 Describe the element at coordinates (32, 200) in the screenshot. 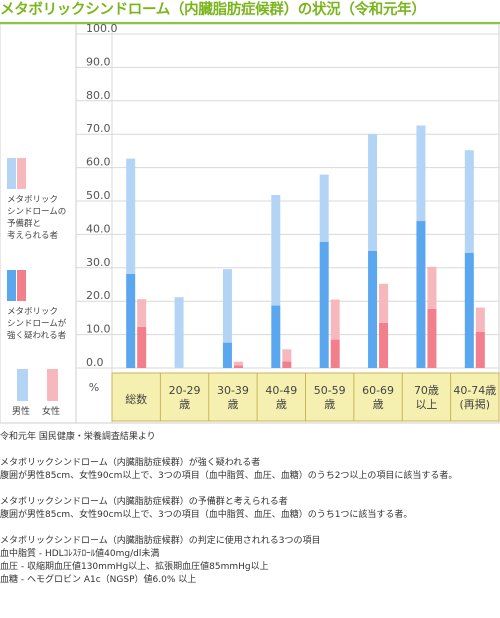

I see `legend-prelim-text: メタボリック` at that location.